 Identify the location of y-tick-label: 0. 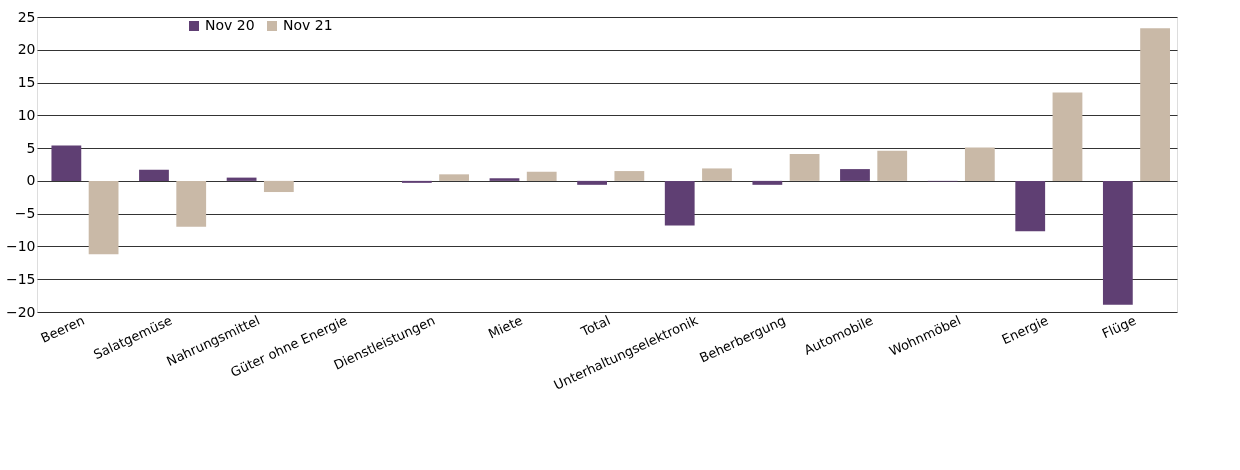
(31, 180).